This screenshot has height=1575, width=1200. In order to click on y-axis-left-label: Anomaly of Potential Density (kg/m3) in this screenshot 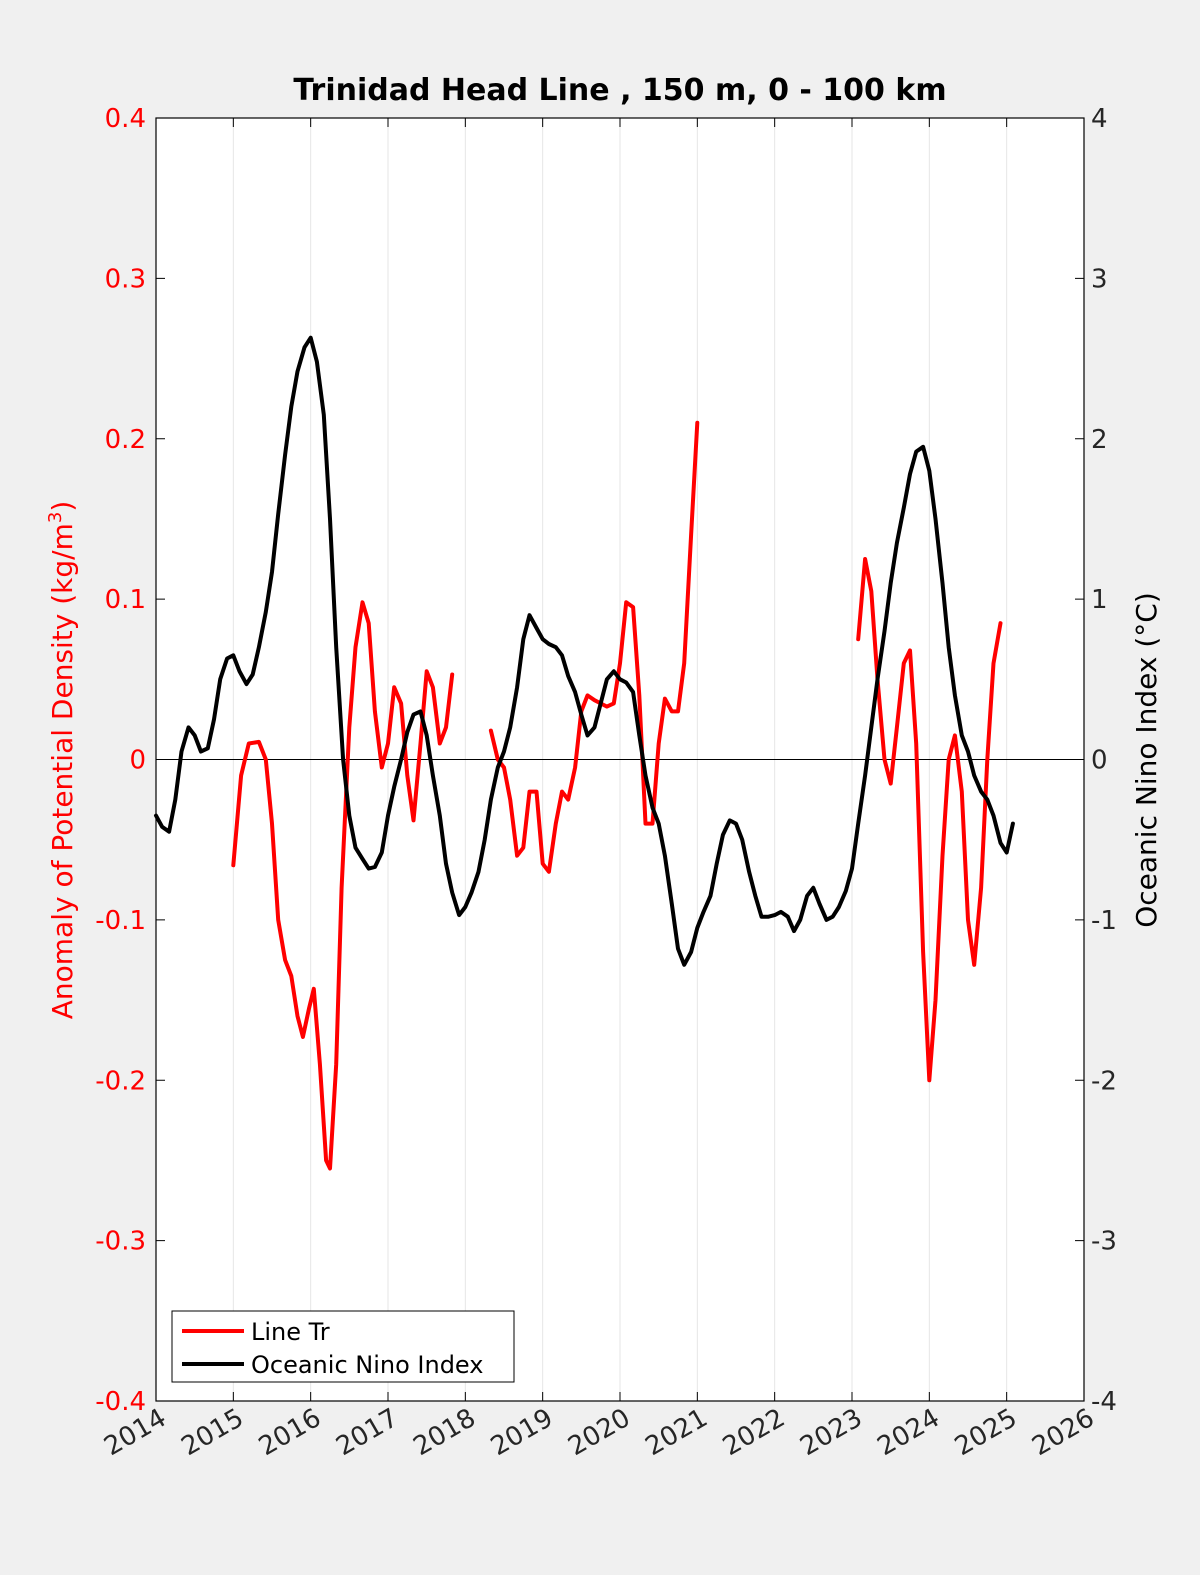, I will do `click(62, 760)`.